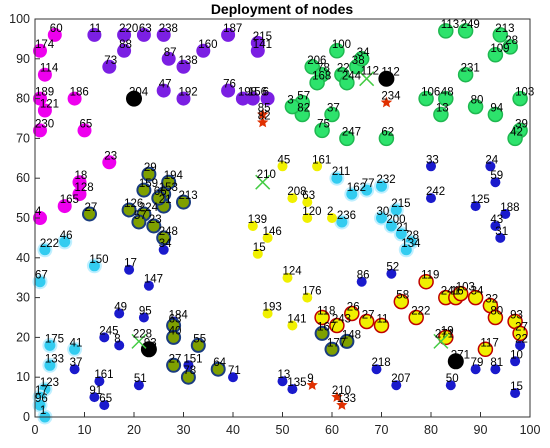 The width and height of the screenshot is (550, 448). What do you see at coordinates (272, 232) in the screenshot?
I see `node-label-s5-7: 146` at bounding box center [272, 232].